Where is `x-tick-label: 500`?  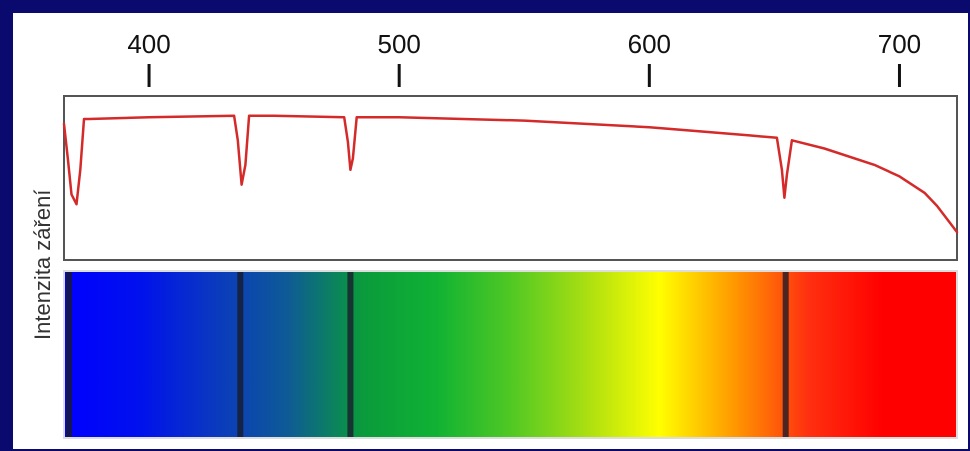
x-tick-label: 500 is located at coordinates (398, 44).